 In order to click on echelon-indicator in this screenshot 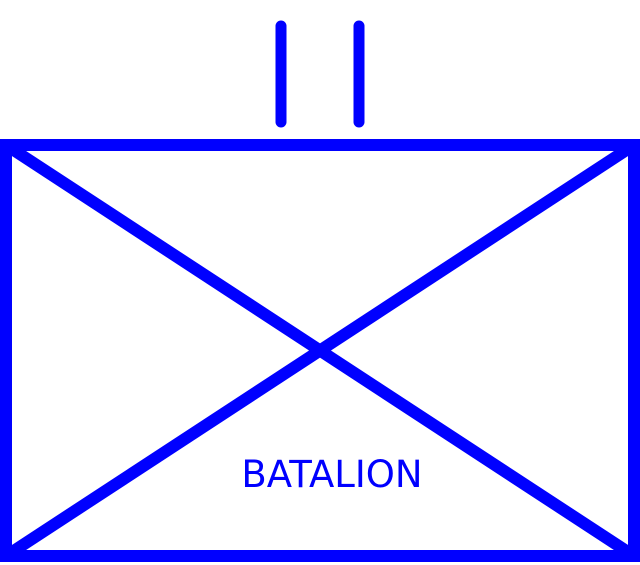, I will do `click(320, 74)`.